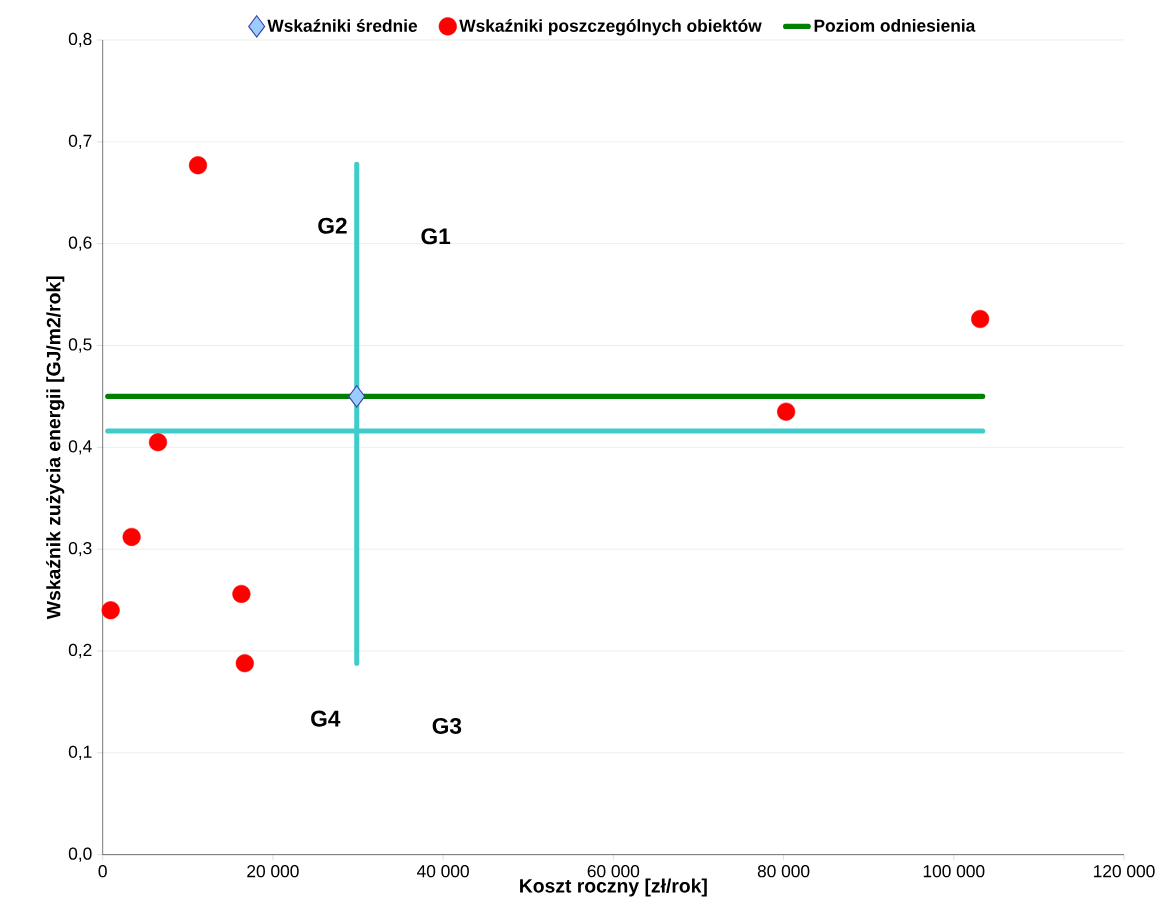 This screenshot has height=916, width=1166. Describe the element at coordinates (1124, 871) in the screenshot. I see `x-tick-label: 120 000` at that location.